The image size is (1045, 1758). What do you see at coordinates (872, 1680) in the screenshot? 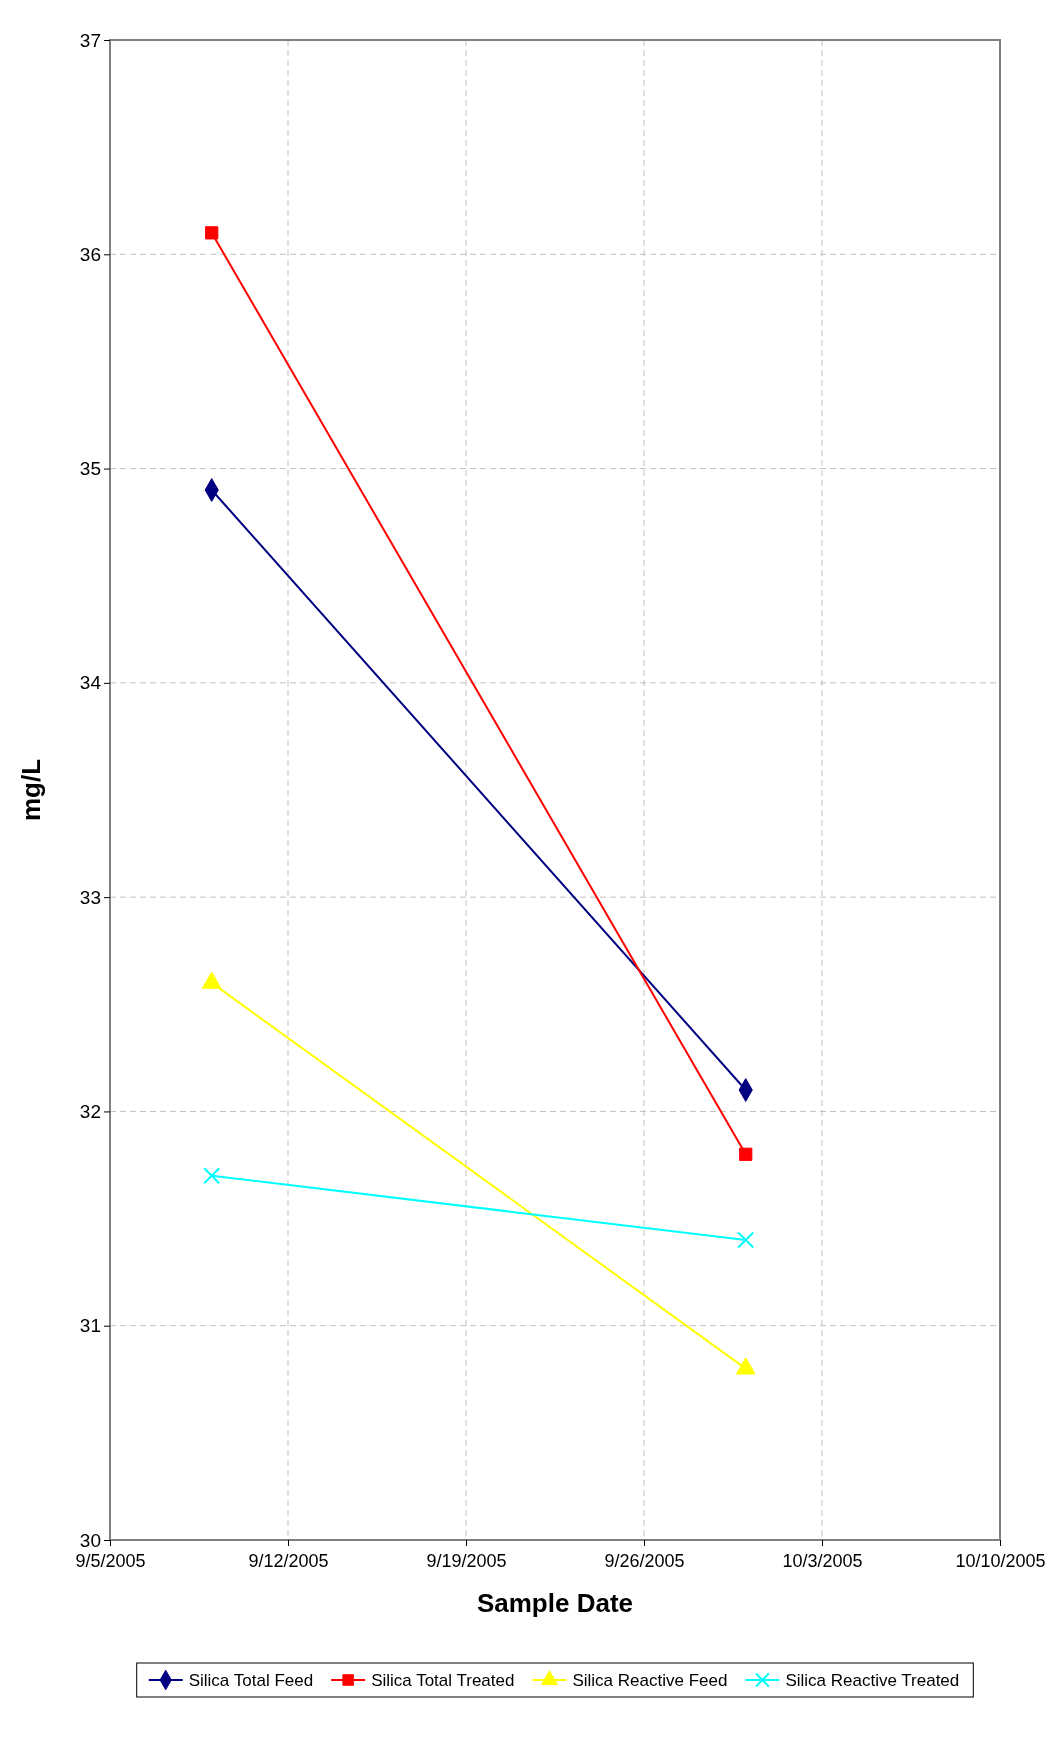
I see `legend-label: Silica Reactive Treated` at bounding box center [872, 1680].